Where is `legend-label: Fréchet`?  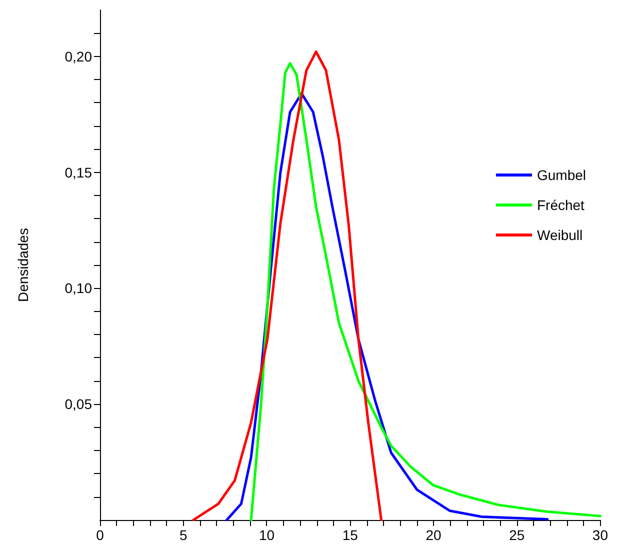 legend-label: Fréchet is located at coordinates (560, 205).